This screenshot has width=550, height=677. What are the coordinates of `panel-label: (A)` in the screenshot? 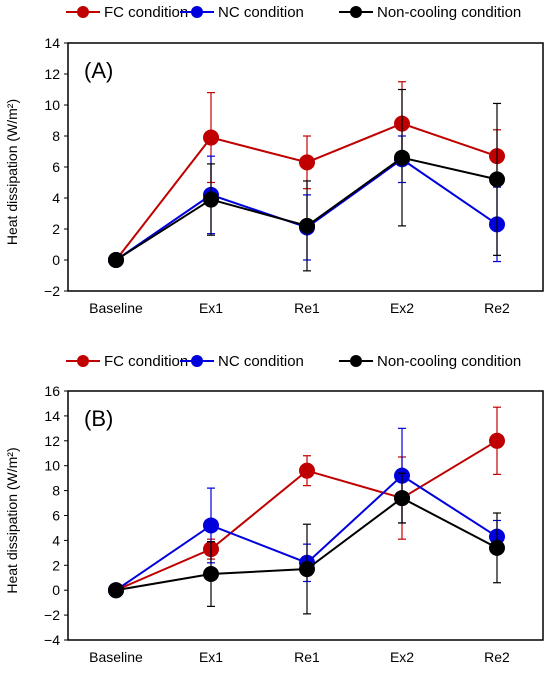 It's located at (98, 70).